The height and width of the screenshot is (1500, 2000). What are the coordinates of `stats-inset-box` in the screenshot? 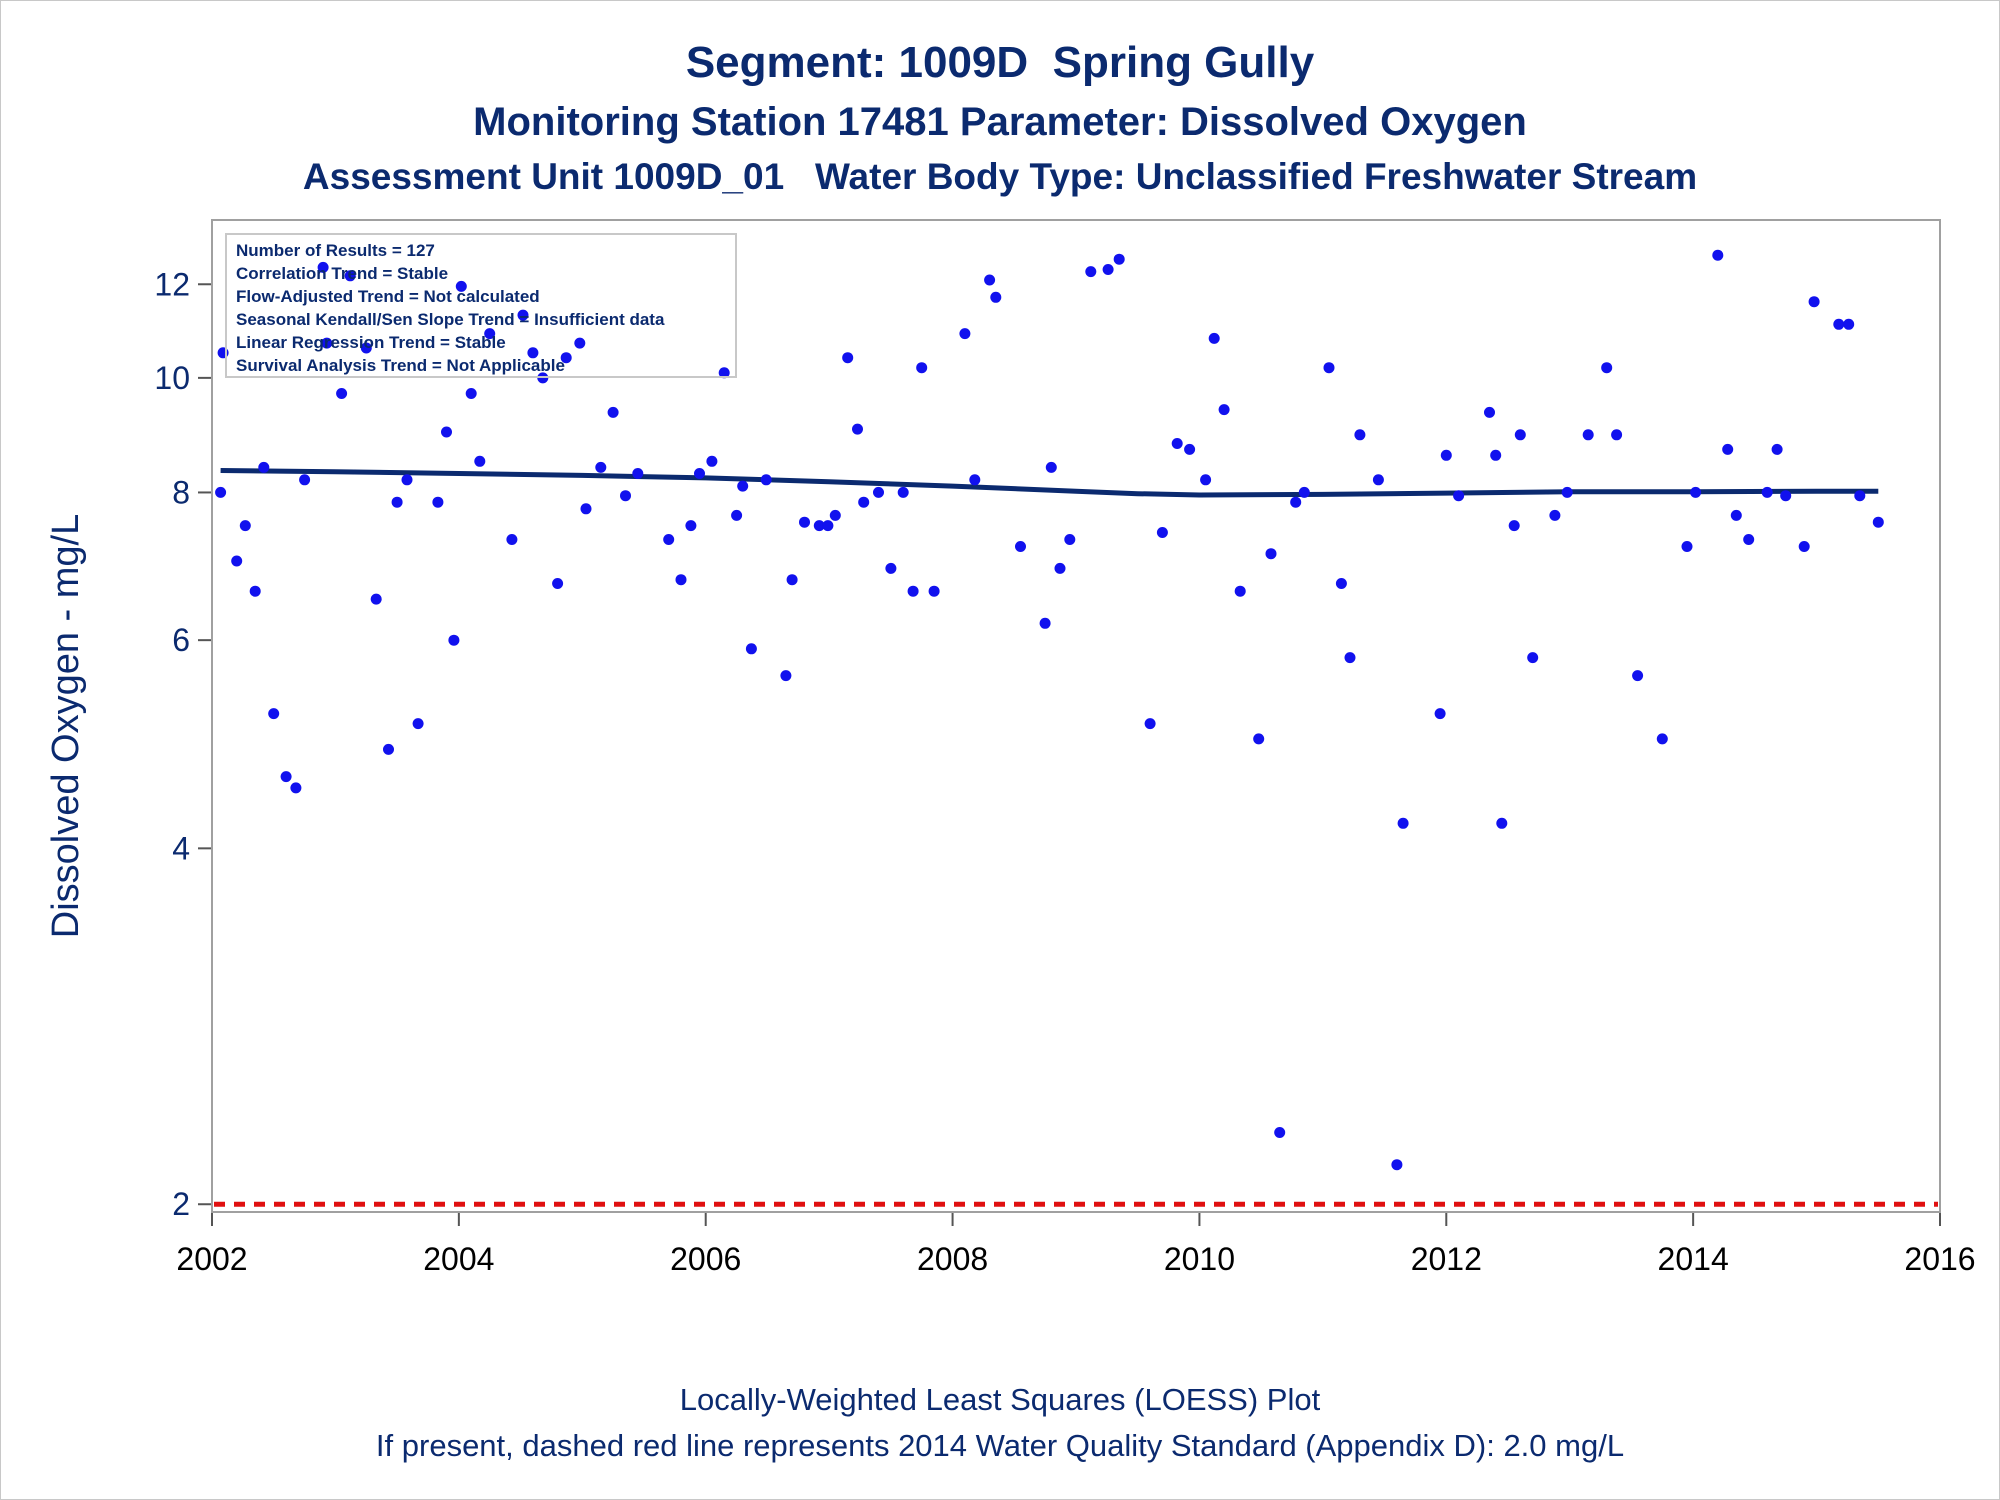 It's located at (481, 305).